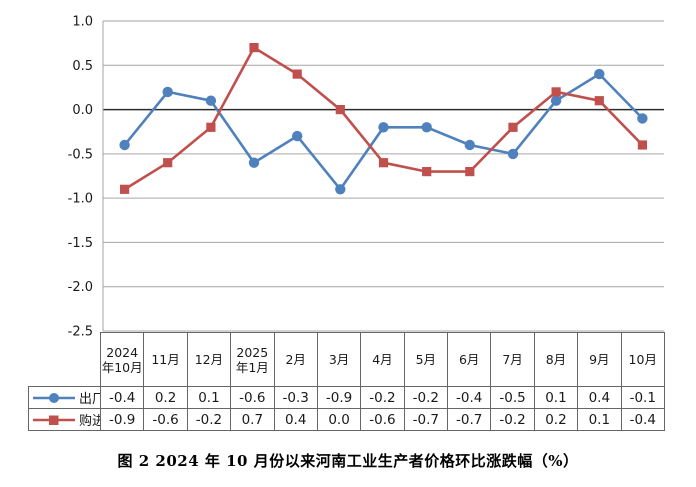  Describe the element at coordinates (80, 199) in the screenshot. I see `y-axis-tick: -1.0` at that location.